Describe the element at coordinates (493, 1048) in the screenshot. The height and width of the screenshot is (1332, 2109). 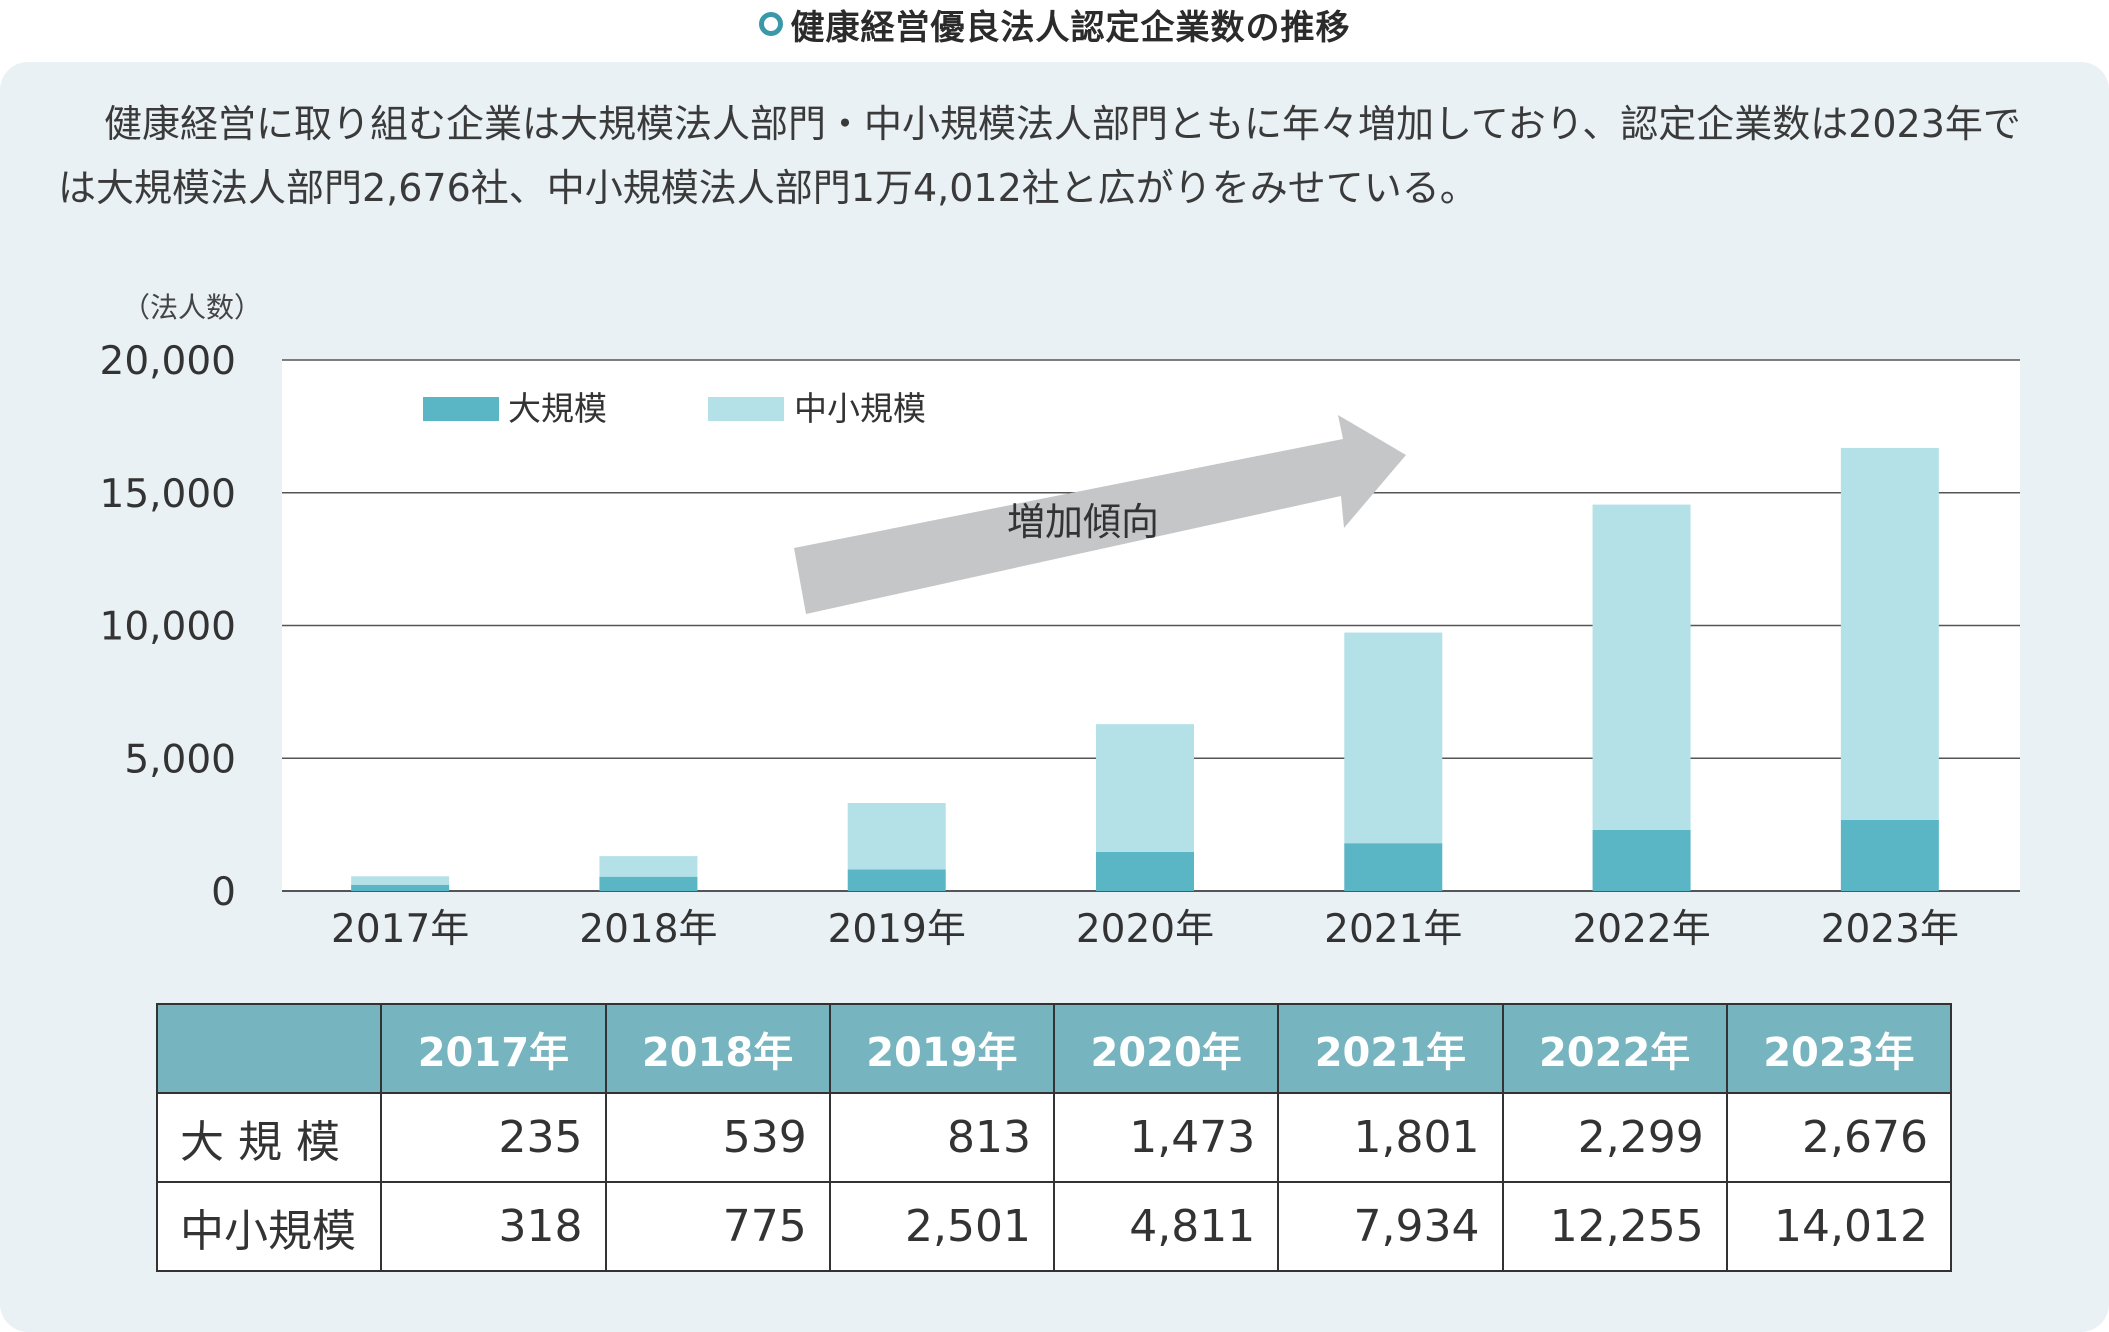
I see `table-header-cell: 2017年` at that location.